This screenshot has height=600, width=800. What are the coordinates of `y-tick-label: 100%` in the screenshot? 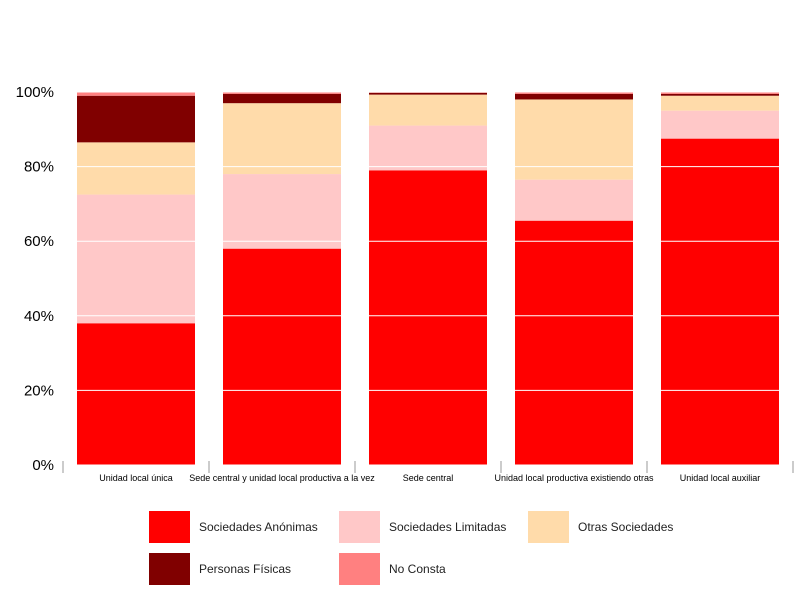 It's located at (35, 92).